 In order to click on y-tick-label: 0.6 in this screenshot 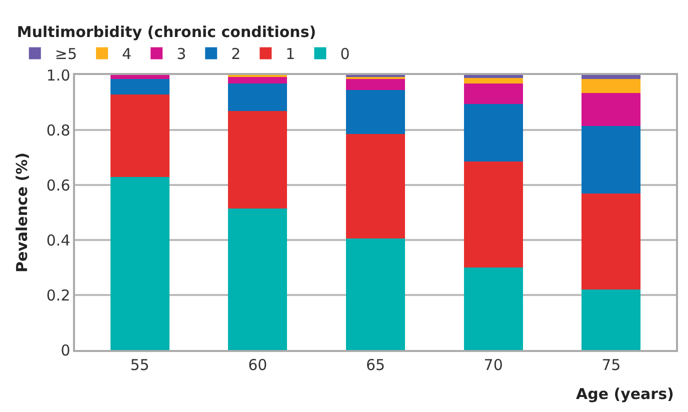, I will do `click(58, 185)`.